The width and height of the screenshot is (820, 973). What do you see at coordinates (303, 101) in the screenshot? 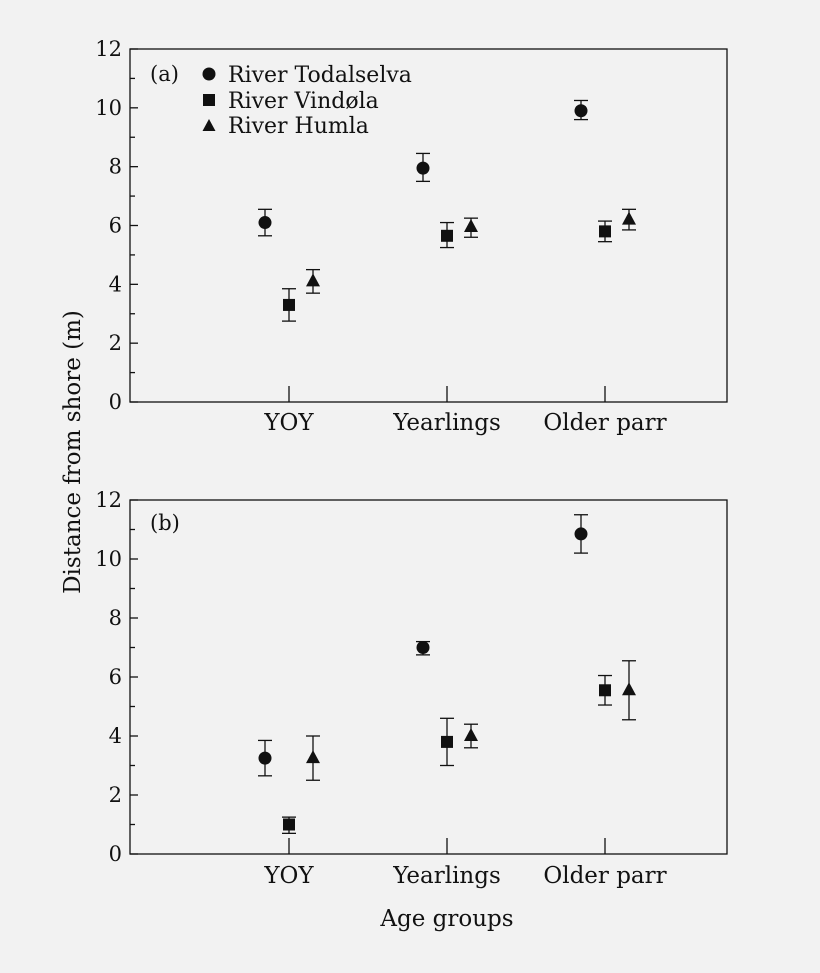
I see `legend-label-vindola: River Vindøla` at bounding box center [303, 101].